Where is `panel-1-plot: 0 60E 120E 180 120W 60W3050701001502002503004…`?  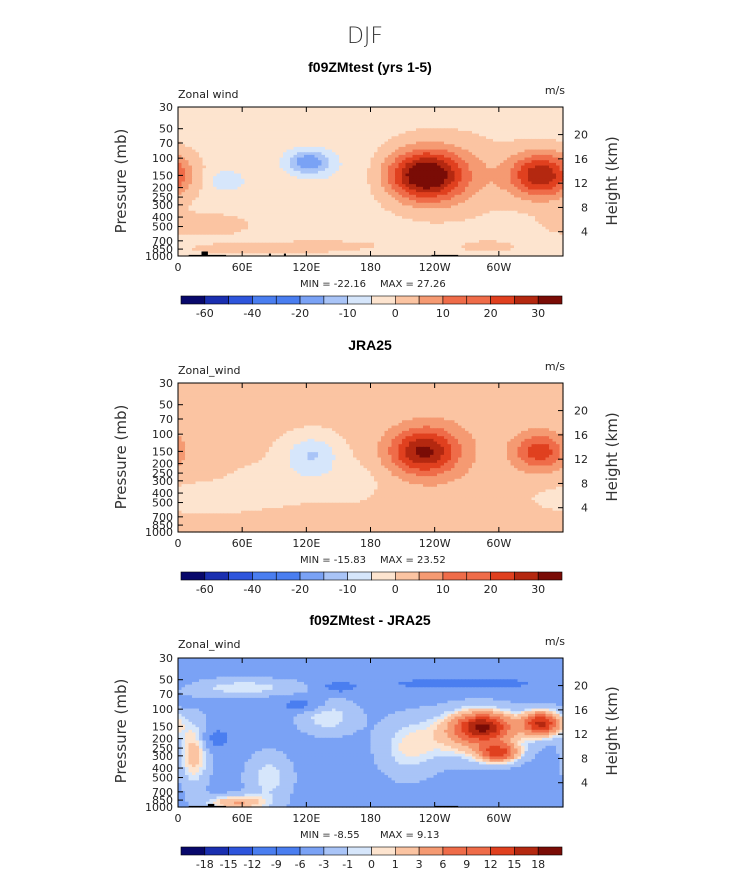 panel-1-plot: 0 60E 120E 180 120W 60W3050701001502002503004… is located at coordinates (366, 187).